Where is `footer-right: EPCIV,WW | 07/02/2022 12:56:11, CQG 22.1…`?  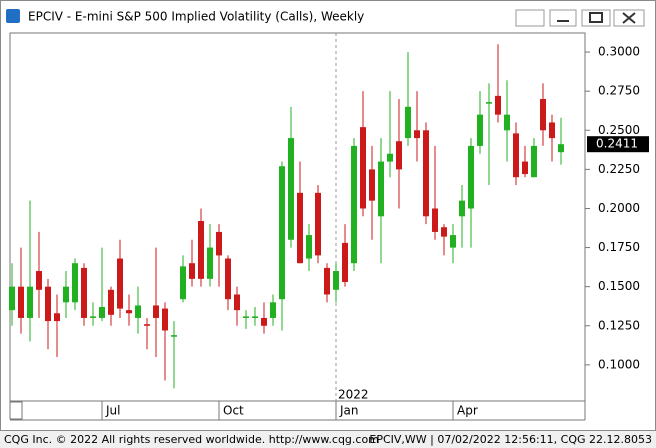 footer-right: EPCIV,WW | 07/02/2022 12:56:11, CQG 22.1… is located at coordinates (510, 439).